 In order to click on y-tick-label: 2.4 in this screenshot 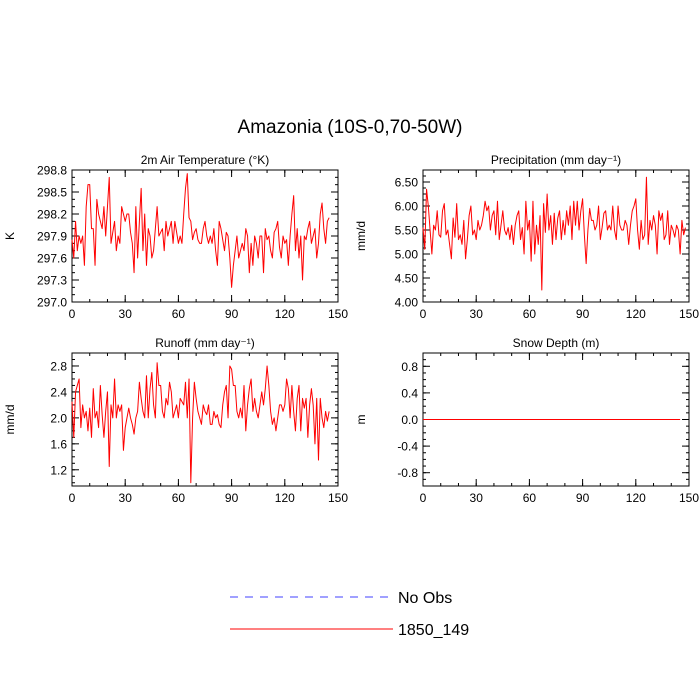, I will do `click(58, 392)`.